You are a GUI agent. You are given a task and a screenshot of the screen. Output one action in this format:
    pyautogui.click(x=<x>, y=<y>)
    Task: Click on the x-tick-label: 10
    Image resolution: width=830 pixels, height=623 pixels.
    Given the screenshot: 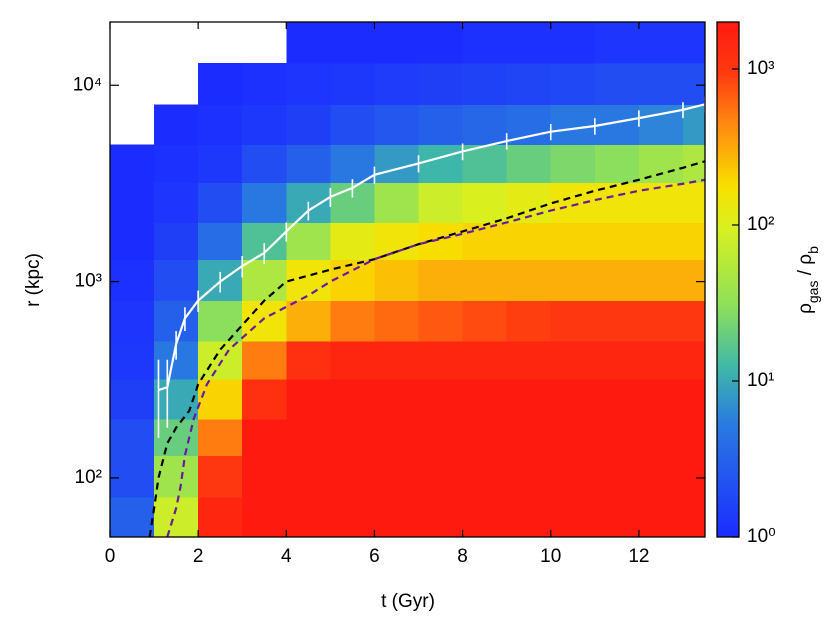 What is the action you would take?
    pyautogui.click(x=550, y=556)
    